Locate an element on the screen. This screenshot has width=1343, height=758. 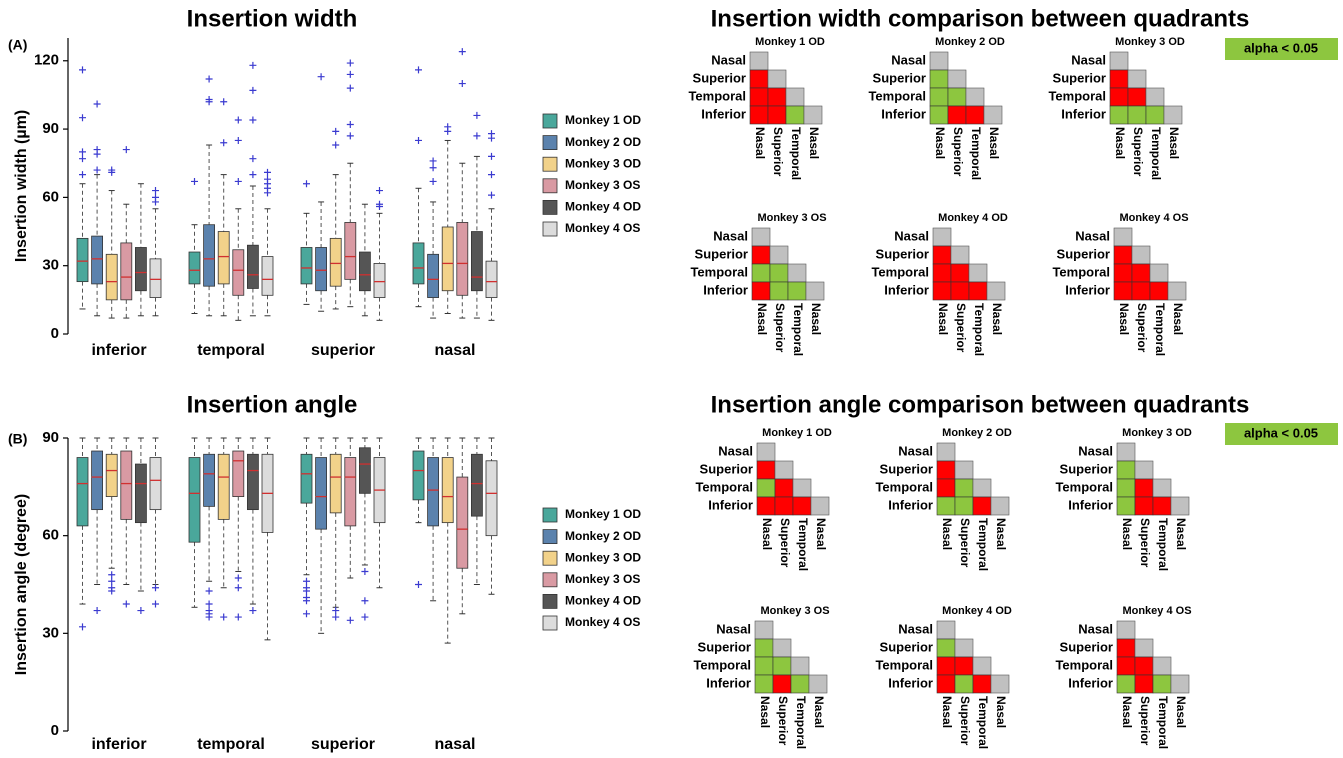
chart-title: Insertion angle is located at coordinates (272, 404).